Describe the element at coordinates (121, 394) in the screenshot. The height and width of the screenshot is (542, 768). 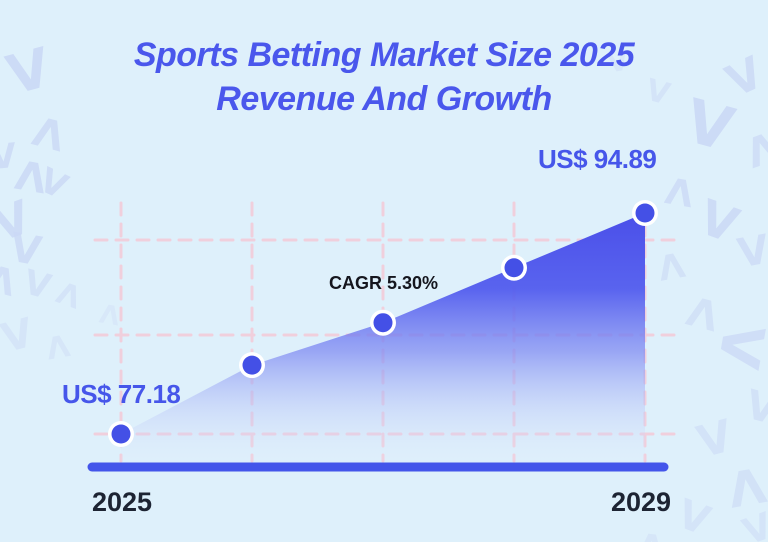
I see `start-value-label: US$ 77.18` at that location.